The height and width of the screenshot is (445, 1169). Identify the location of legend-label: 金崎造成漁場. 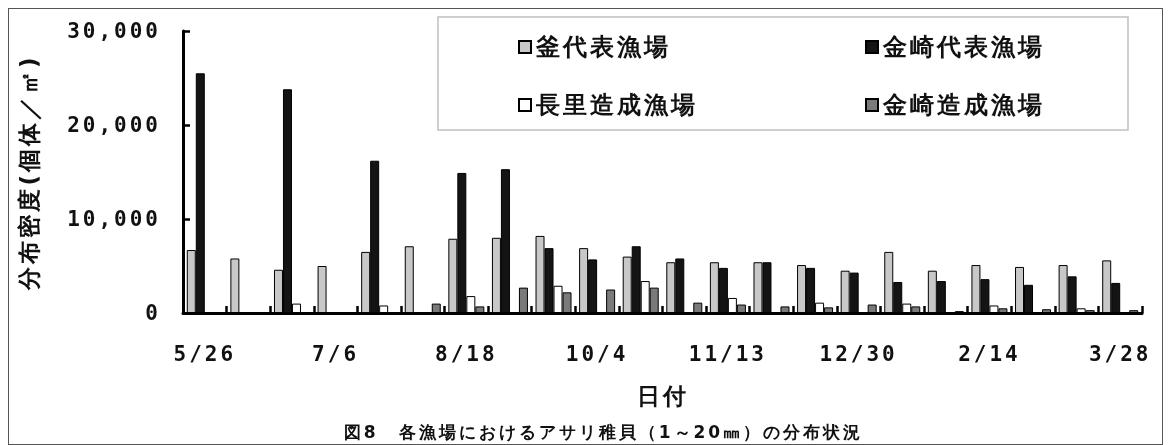
(963, 105).